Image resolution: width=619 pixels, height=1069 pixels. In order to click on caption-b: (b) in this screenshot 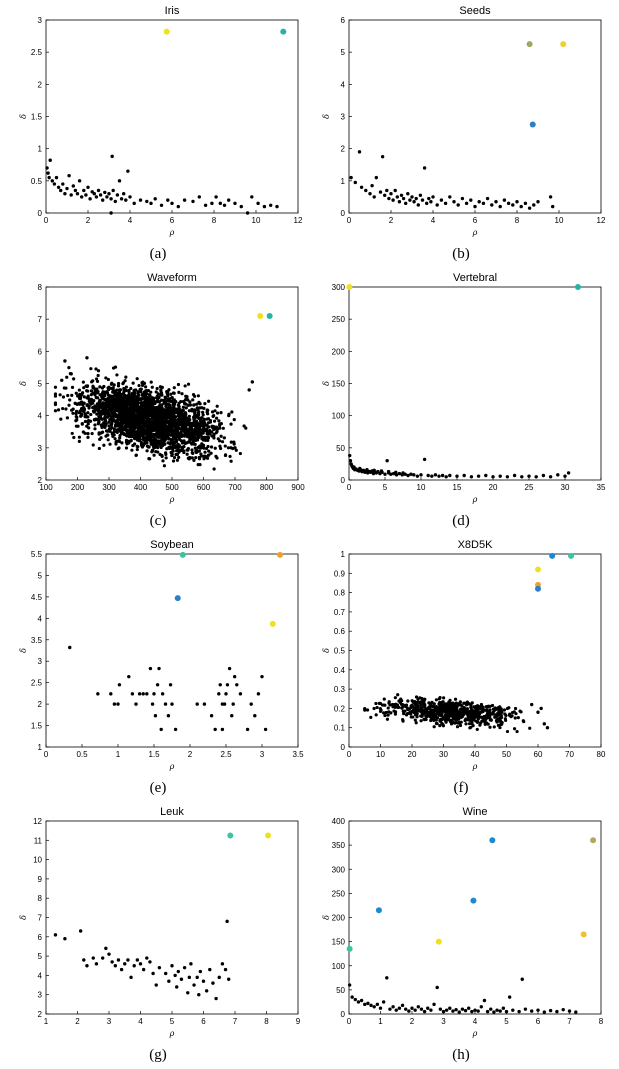, I will do `click(461, 254)`.